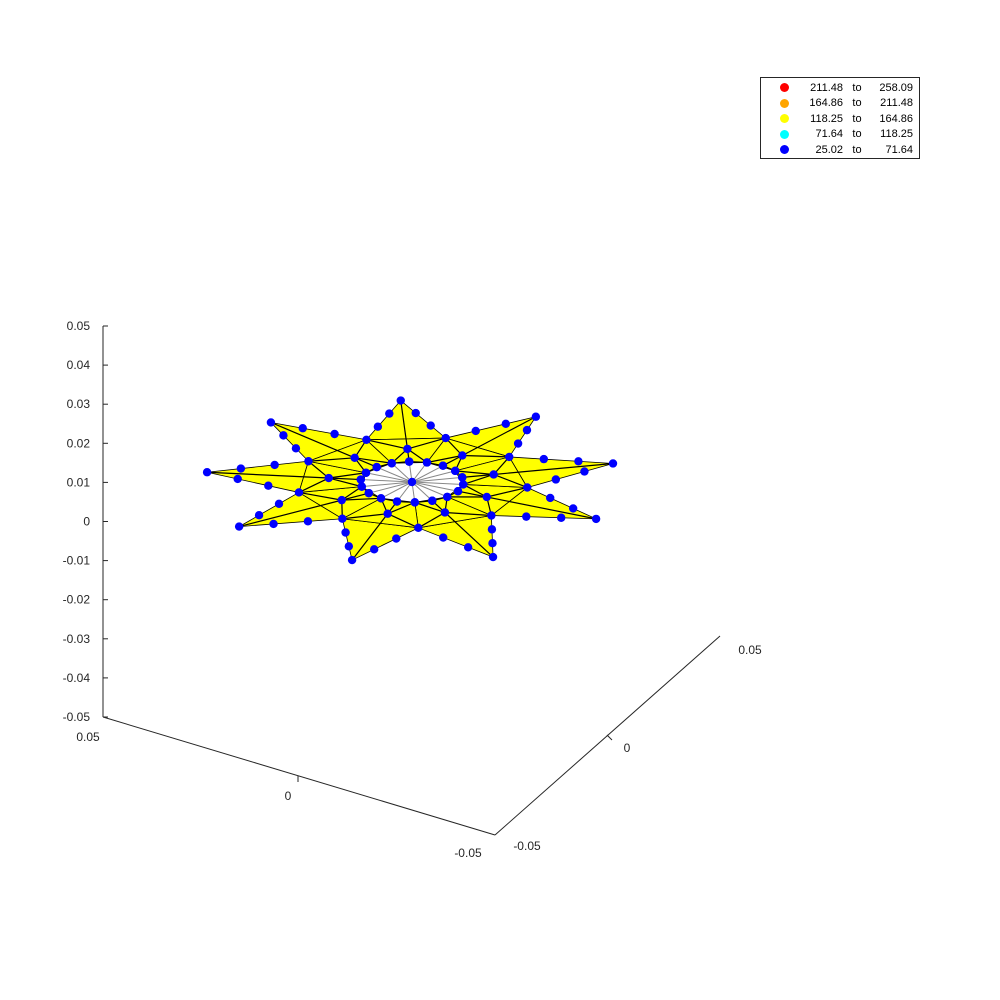 The width and height of the screenshot is (1000, 1000). I want to click on y-tick-mark, so click(609, 737).